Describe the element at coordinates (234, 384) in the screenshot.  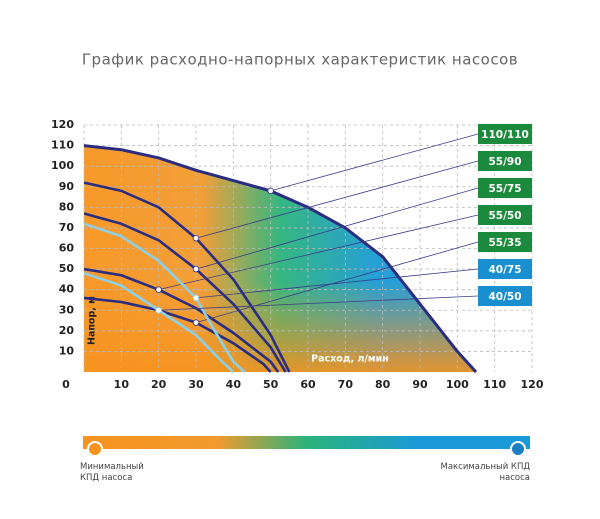
I see `x-tick-label: 40` at that location.